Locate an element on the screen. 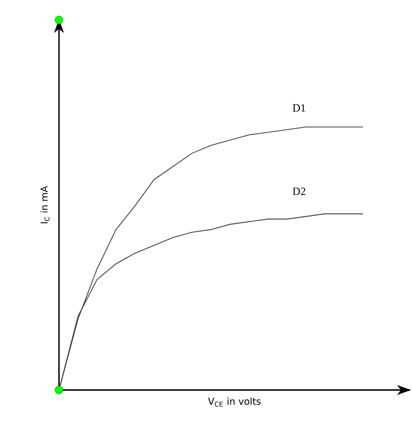  y-axis-title: I$_{C}$ in mA is located at coordinates (45, 205).